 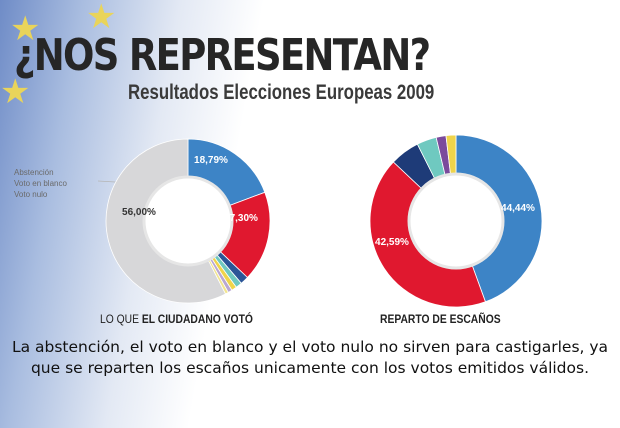 I want to click on chart-votes: 18,79% 17,30% 56,00%, so click(x=188, y=221).